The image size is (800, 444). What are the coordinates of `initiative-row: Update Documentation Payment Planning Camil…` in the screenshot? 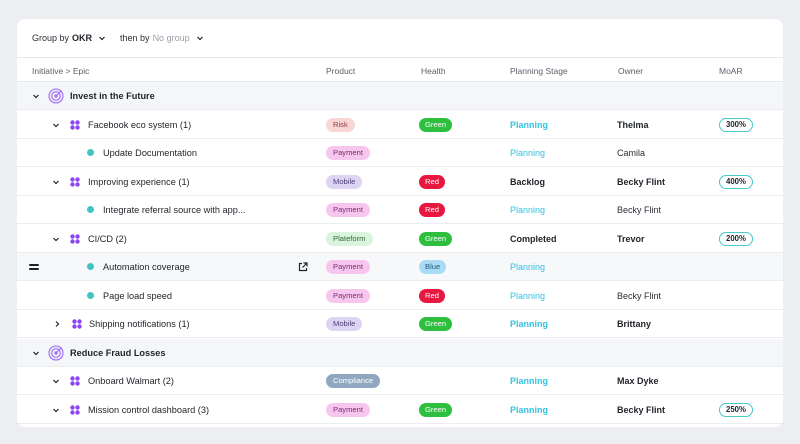 It's located at (400, 153).